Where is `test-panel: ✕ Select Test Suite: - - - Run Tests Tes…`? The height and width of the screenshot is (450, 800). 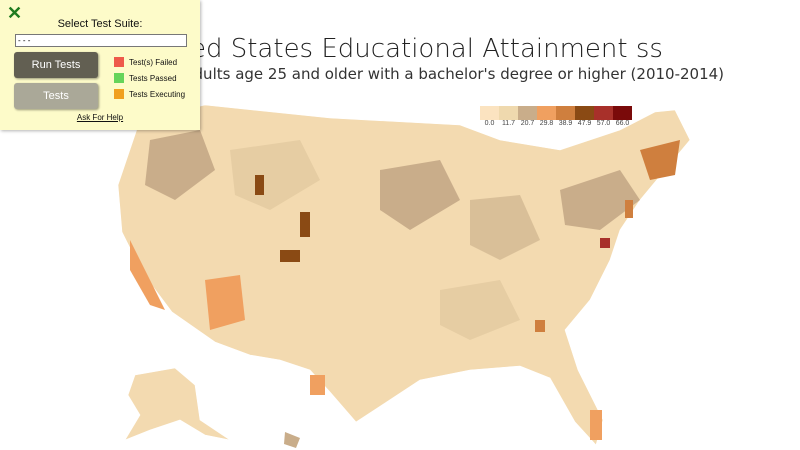 test-panel: ✕ Select Test Suite: - - - Run Tests Tes… is located at coordinates (100, 65).